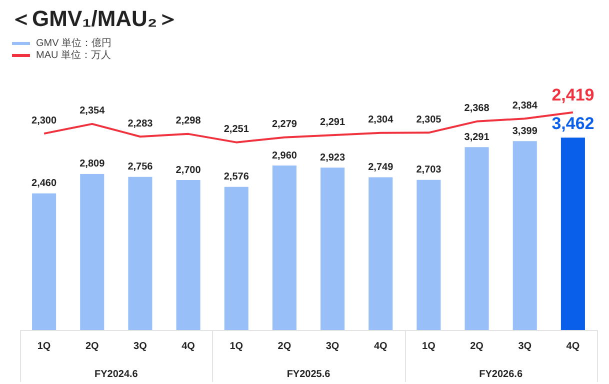  I want to click on data-label: 2,298, so click(189, 121).